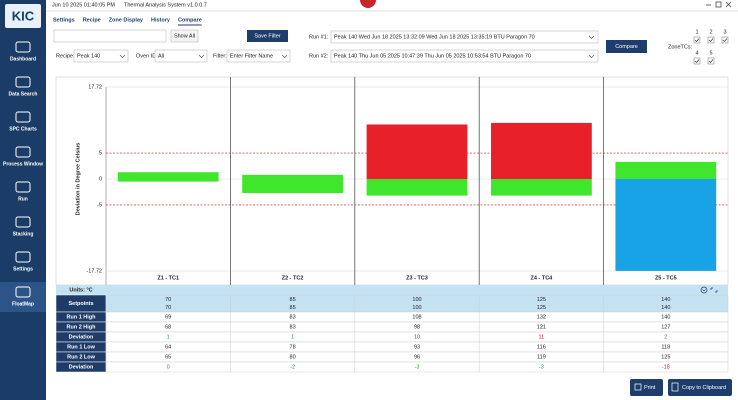 The image size is (738, 400). I want to click on print-label: Print, so click(650, 388).